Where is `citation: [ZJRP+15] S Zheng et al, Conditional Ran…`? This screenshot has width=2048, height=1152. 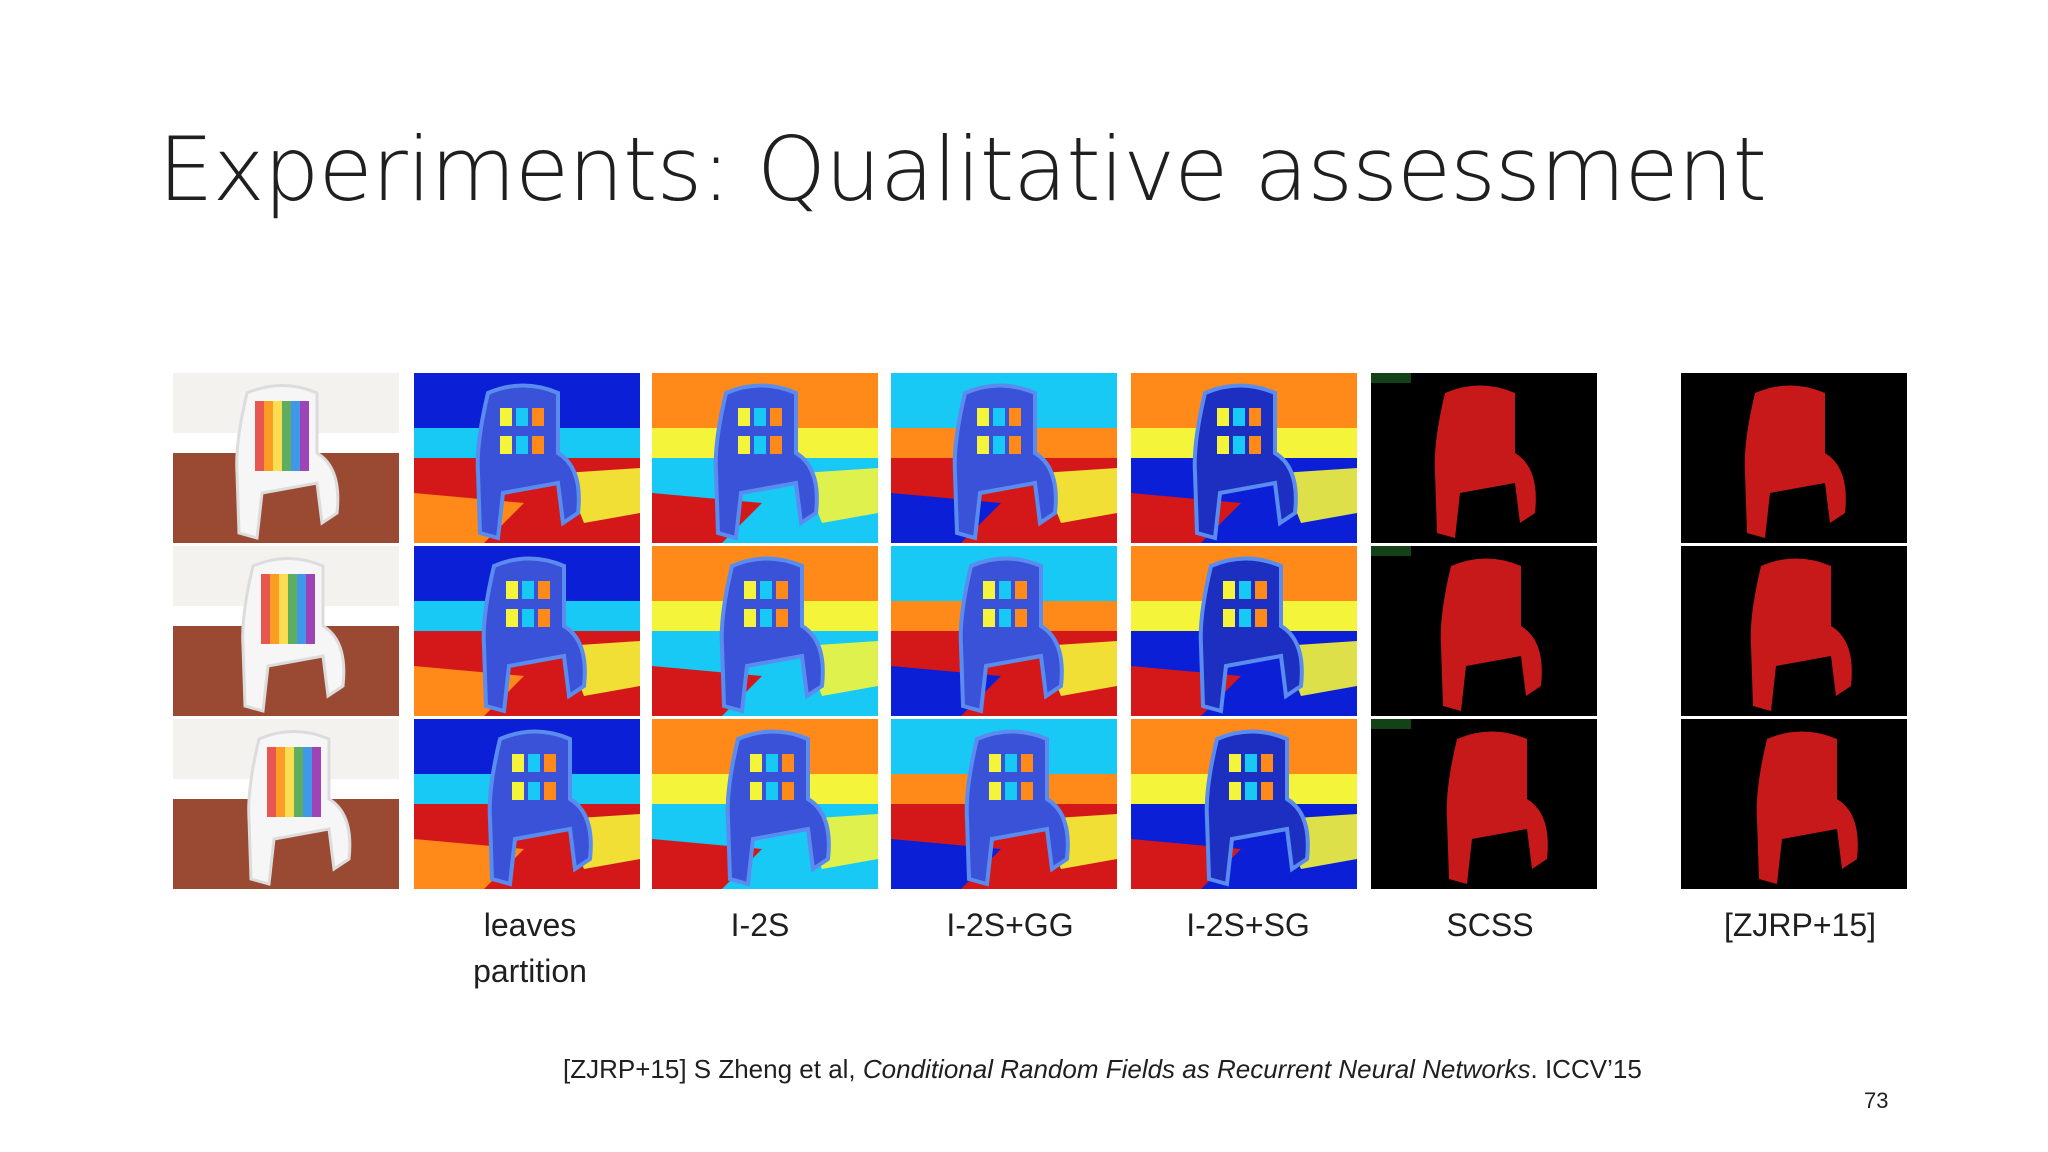 citation: [ZJRP+15] S Zheng et al, Conditional Ran… is located at coordinates (1102, 1069).